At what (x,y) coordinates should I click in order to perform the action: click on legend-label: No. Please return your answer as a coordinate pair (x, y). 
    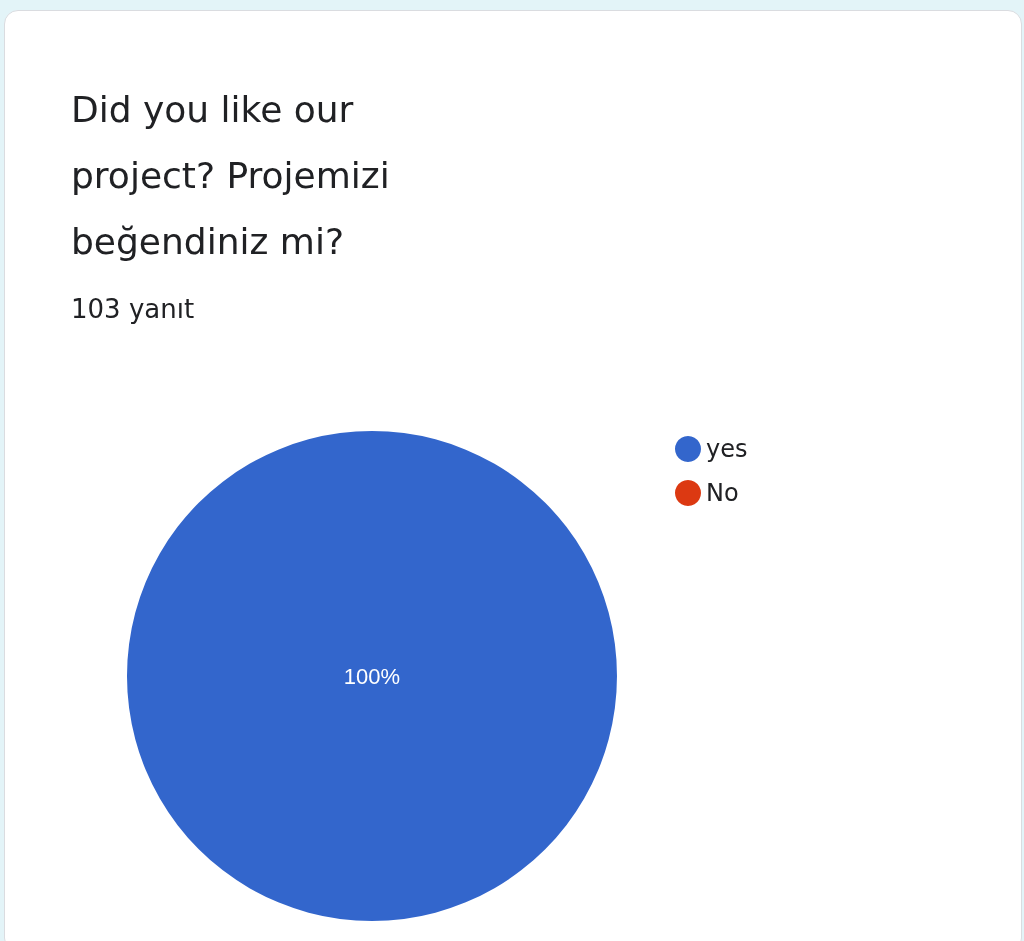
    Looking at the image, I should click on (722, 493).